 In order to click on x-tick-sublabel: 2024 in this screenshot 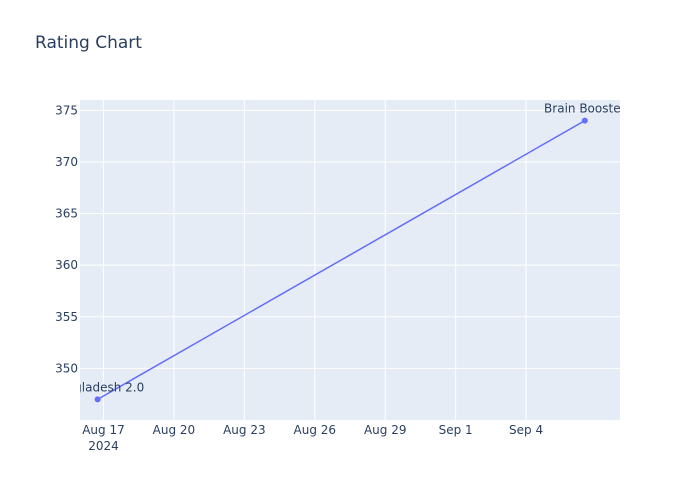, I will do `click(103, 446)`.